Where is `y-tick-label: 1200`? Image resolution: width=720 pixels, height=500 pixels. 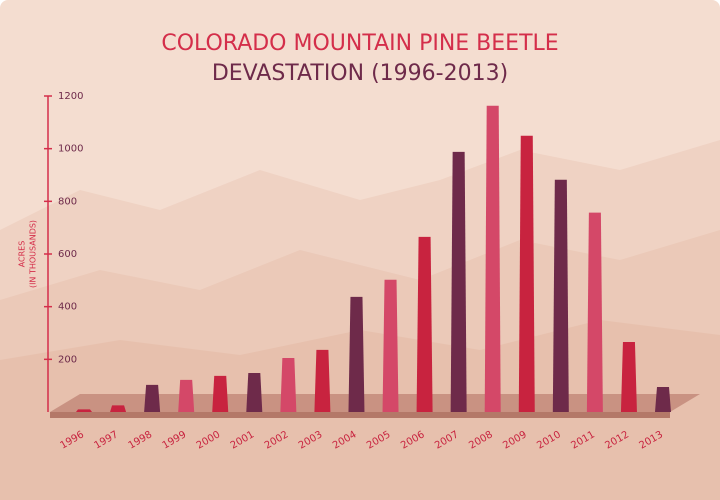 y-tick-label: 1200 is located at coordinates (70, 96).